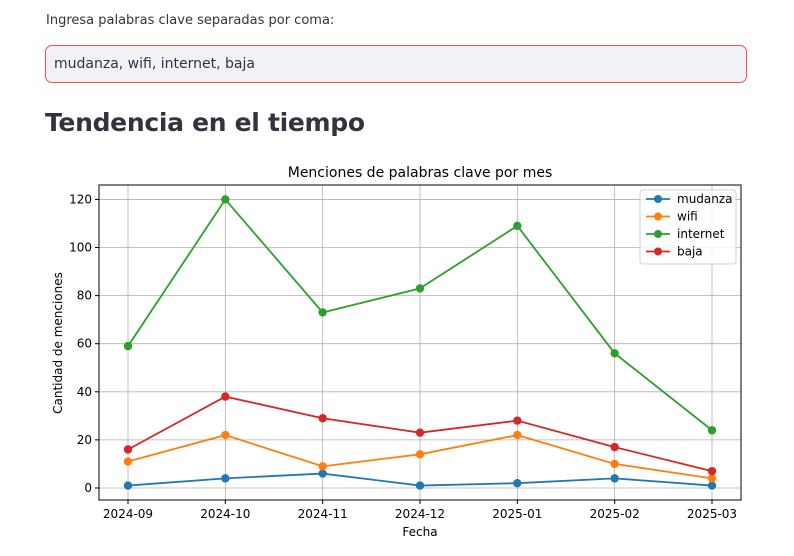 The height and width of the screenshot is (556, 794). I want to click on keywords-input, so click(396, 64).